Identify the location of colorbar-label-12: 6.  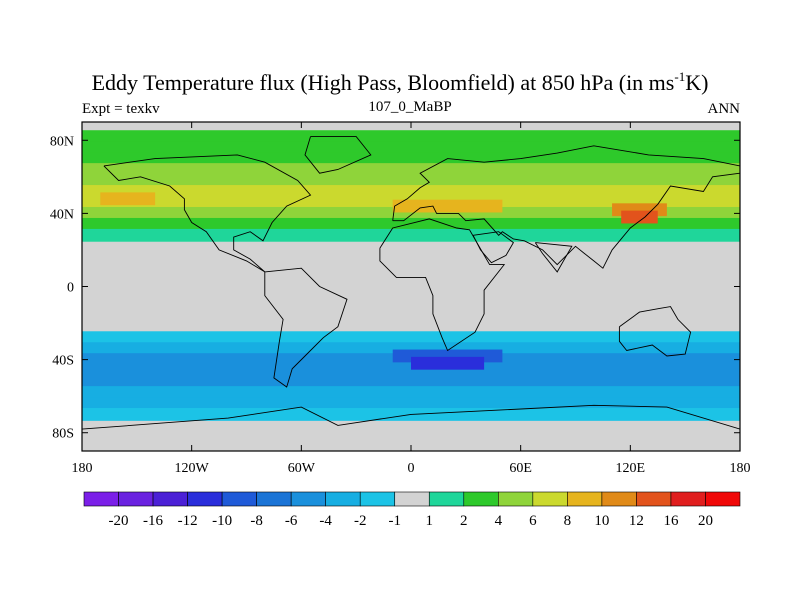
(533, 521).